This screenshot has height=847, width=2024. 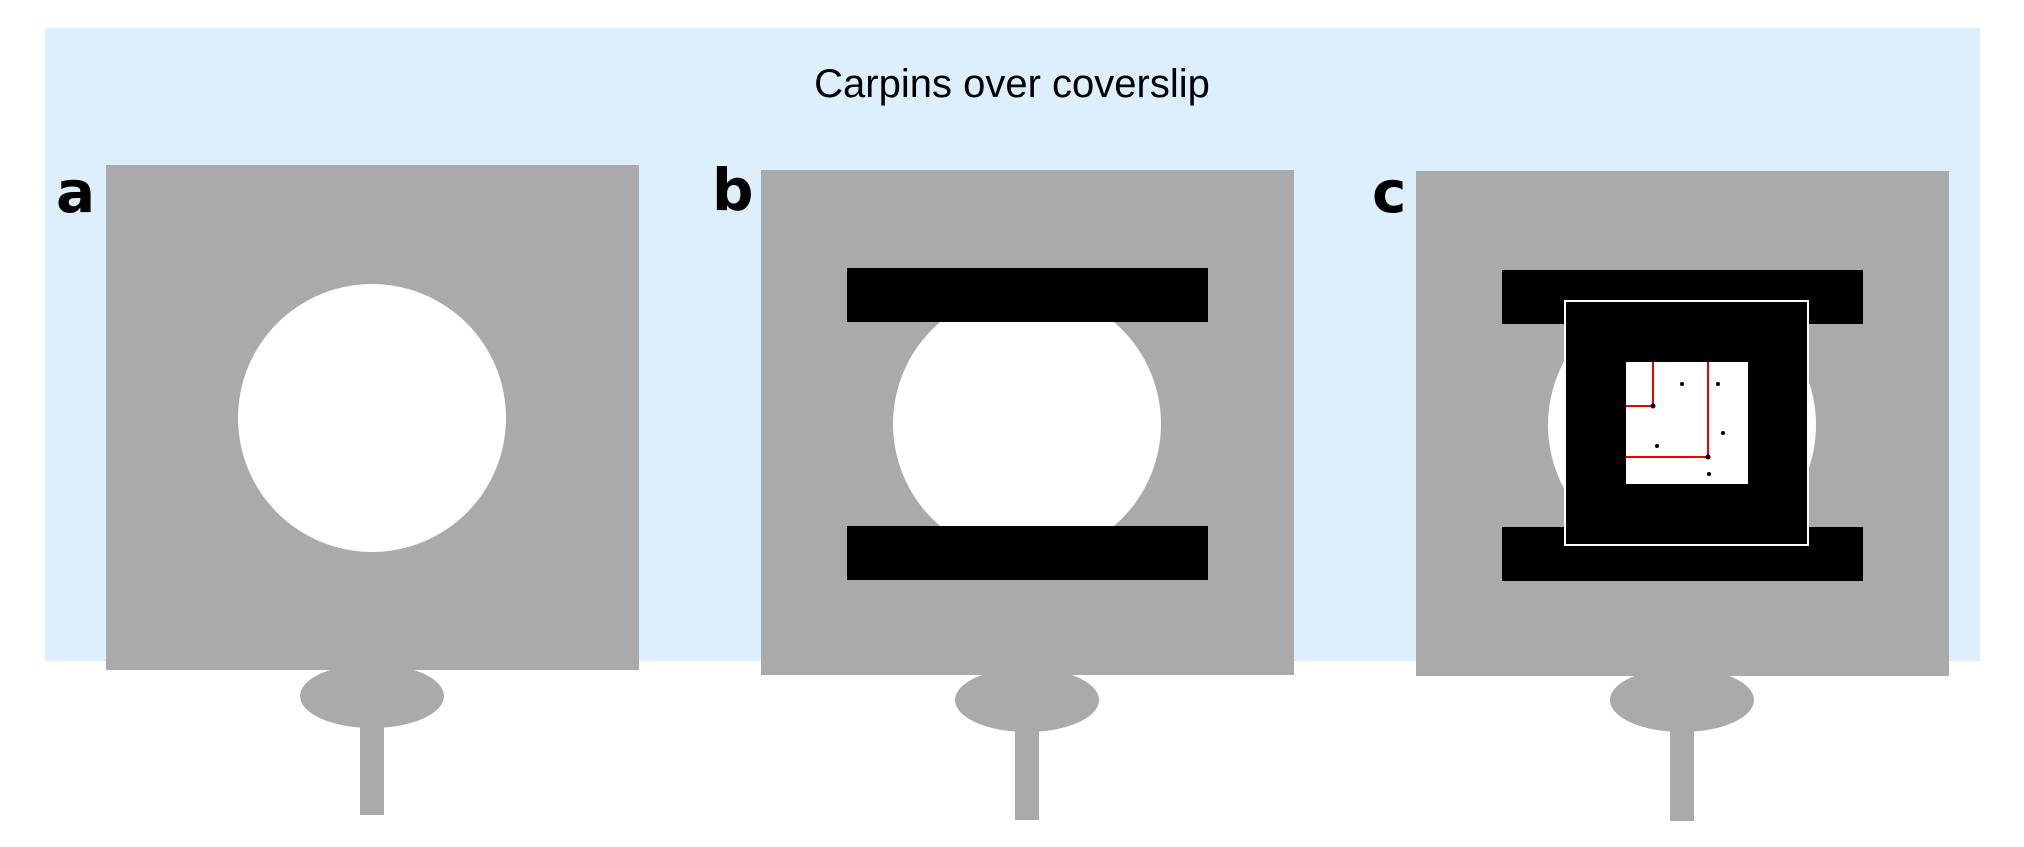 What do you see at coordinates (1389, 192) in the screenshot?
I see `panel-label-c: c` at bounding box center [1389, 192].